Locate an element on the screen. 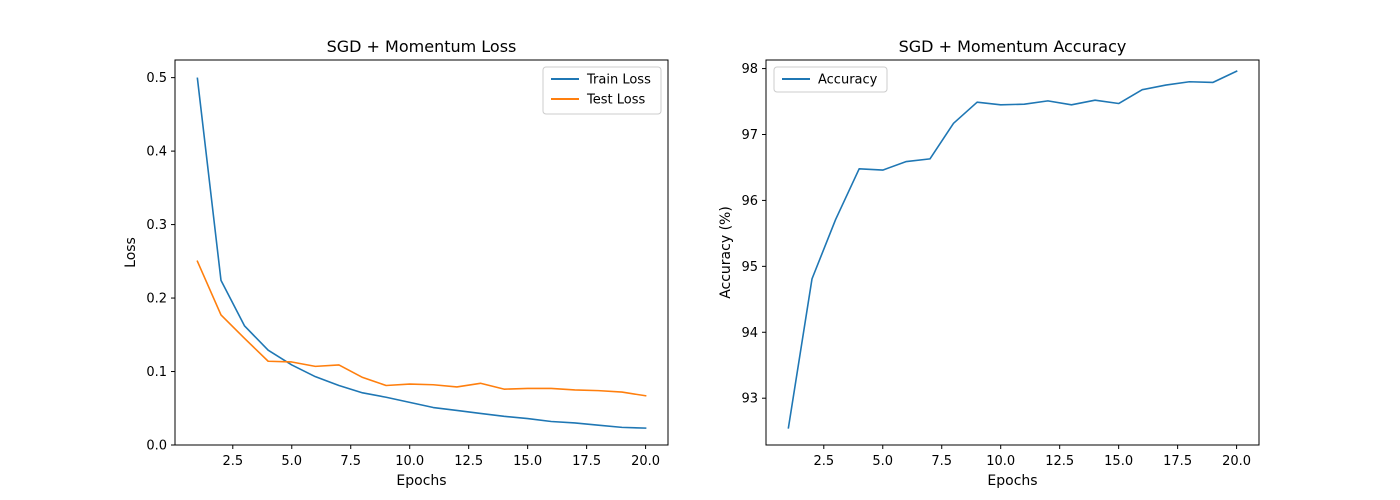 This screenshot has width=1400, height=500. loss-x-ticks: 2.5 5.0 7.5 10.0 12.5 15.0 17.5 20.0 is located at coordinates (441, 457).